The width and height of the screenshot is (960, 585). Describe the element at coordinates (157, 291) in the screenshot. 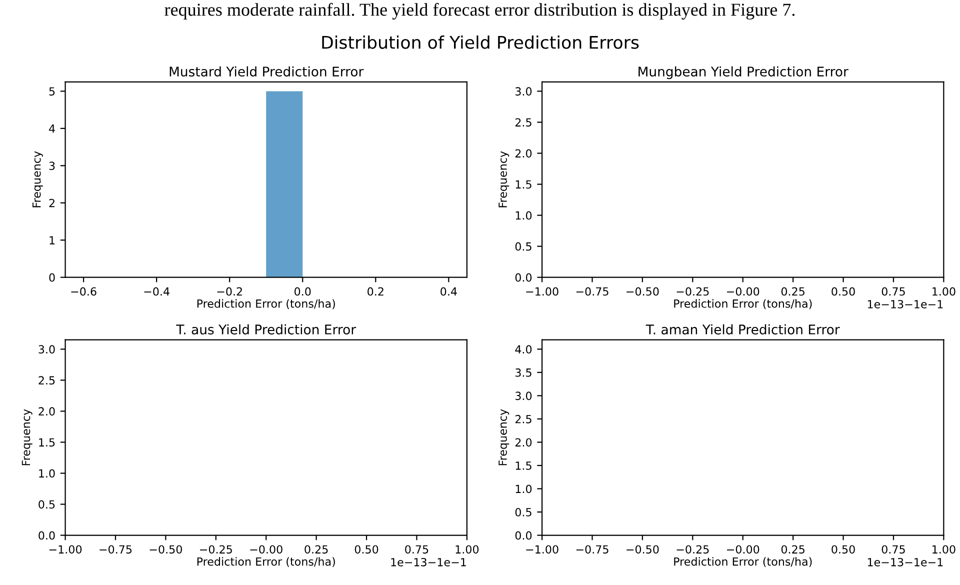

I see `x-tick-label: −0.4` at that location.